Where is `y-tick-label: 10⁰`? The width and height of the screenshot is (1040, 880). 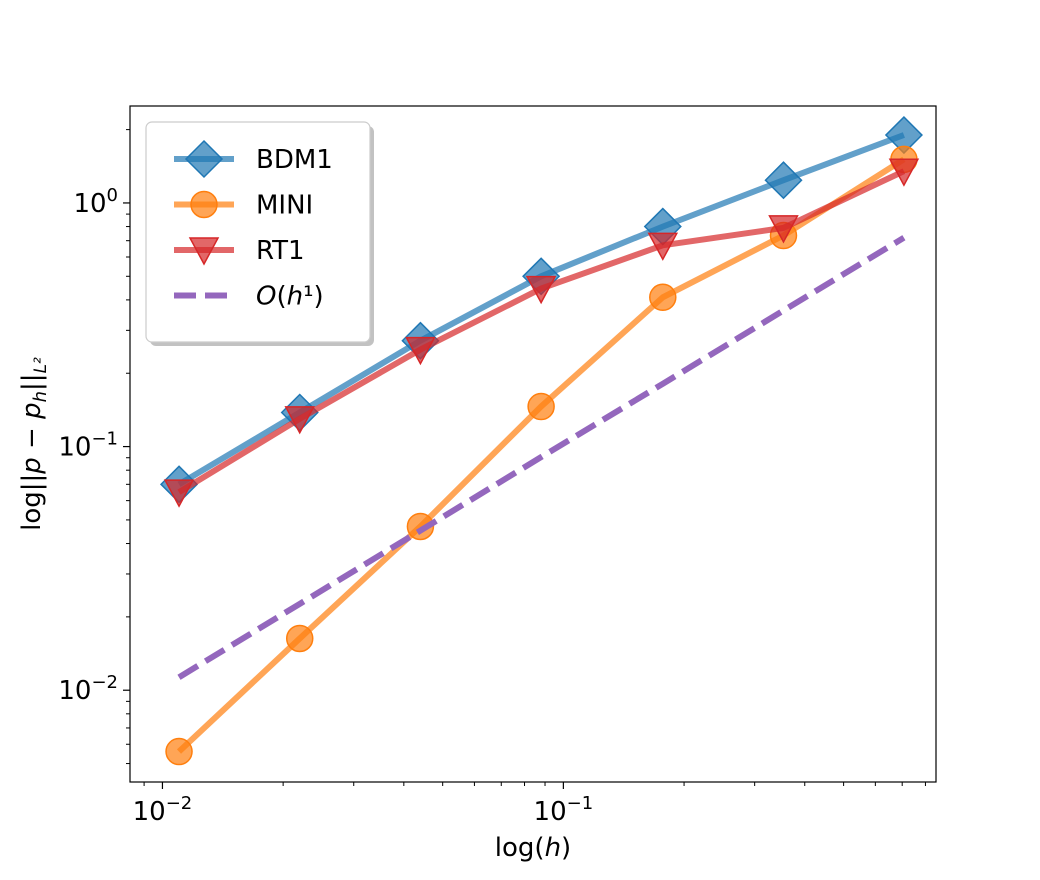
y-tick-label: 10⁰ is located at coordinates (95, 202).